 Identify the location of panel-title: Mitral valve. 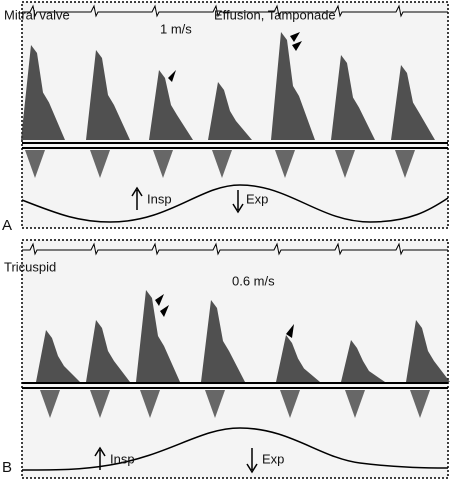
(37, 14).